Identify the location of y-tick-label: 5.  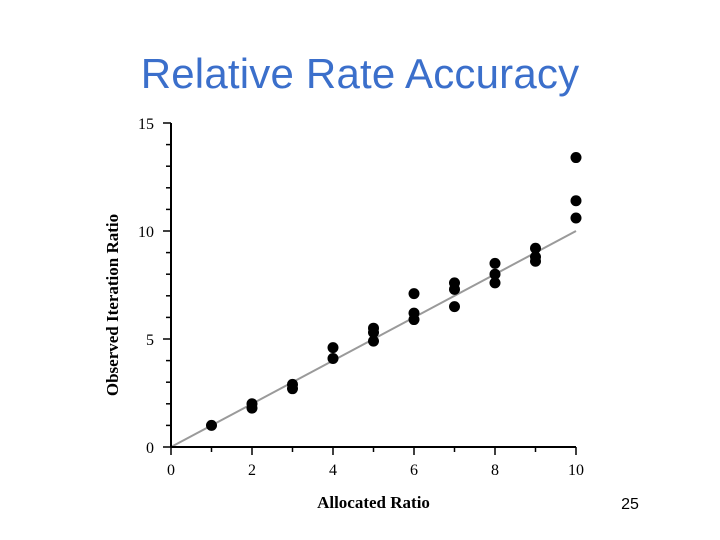
(150, 340).